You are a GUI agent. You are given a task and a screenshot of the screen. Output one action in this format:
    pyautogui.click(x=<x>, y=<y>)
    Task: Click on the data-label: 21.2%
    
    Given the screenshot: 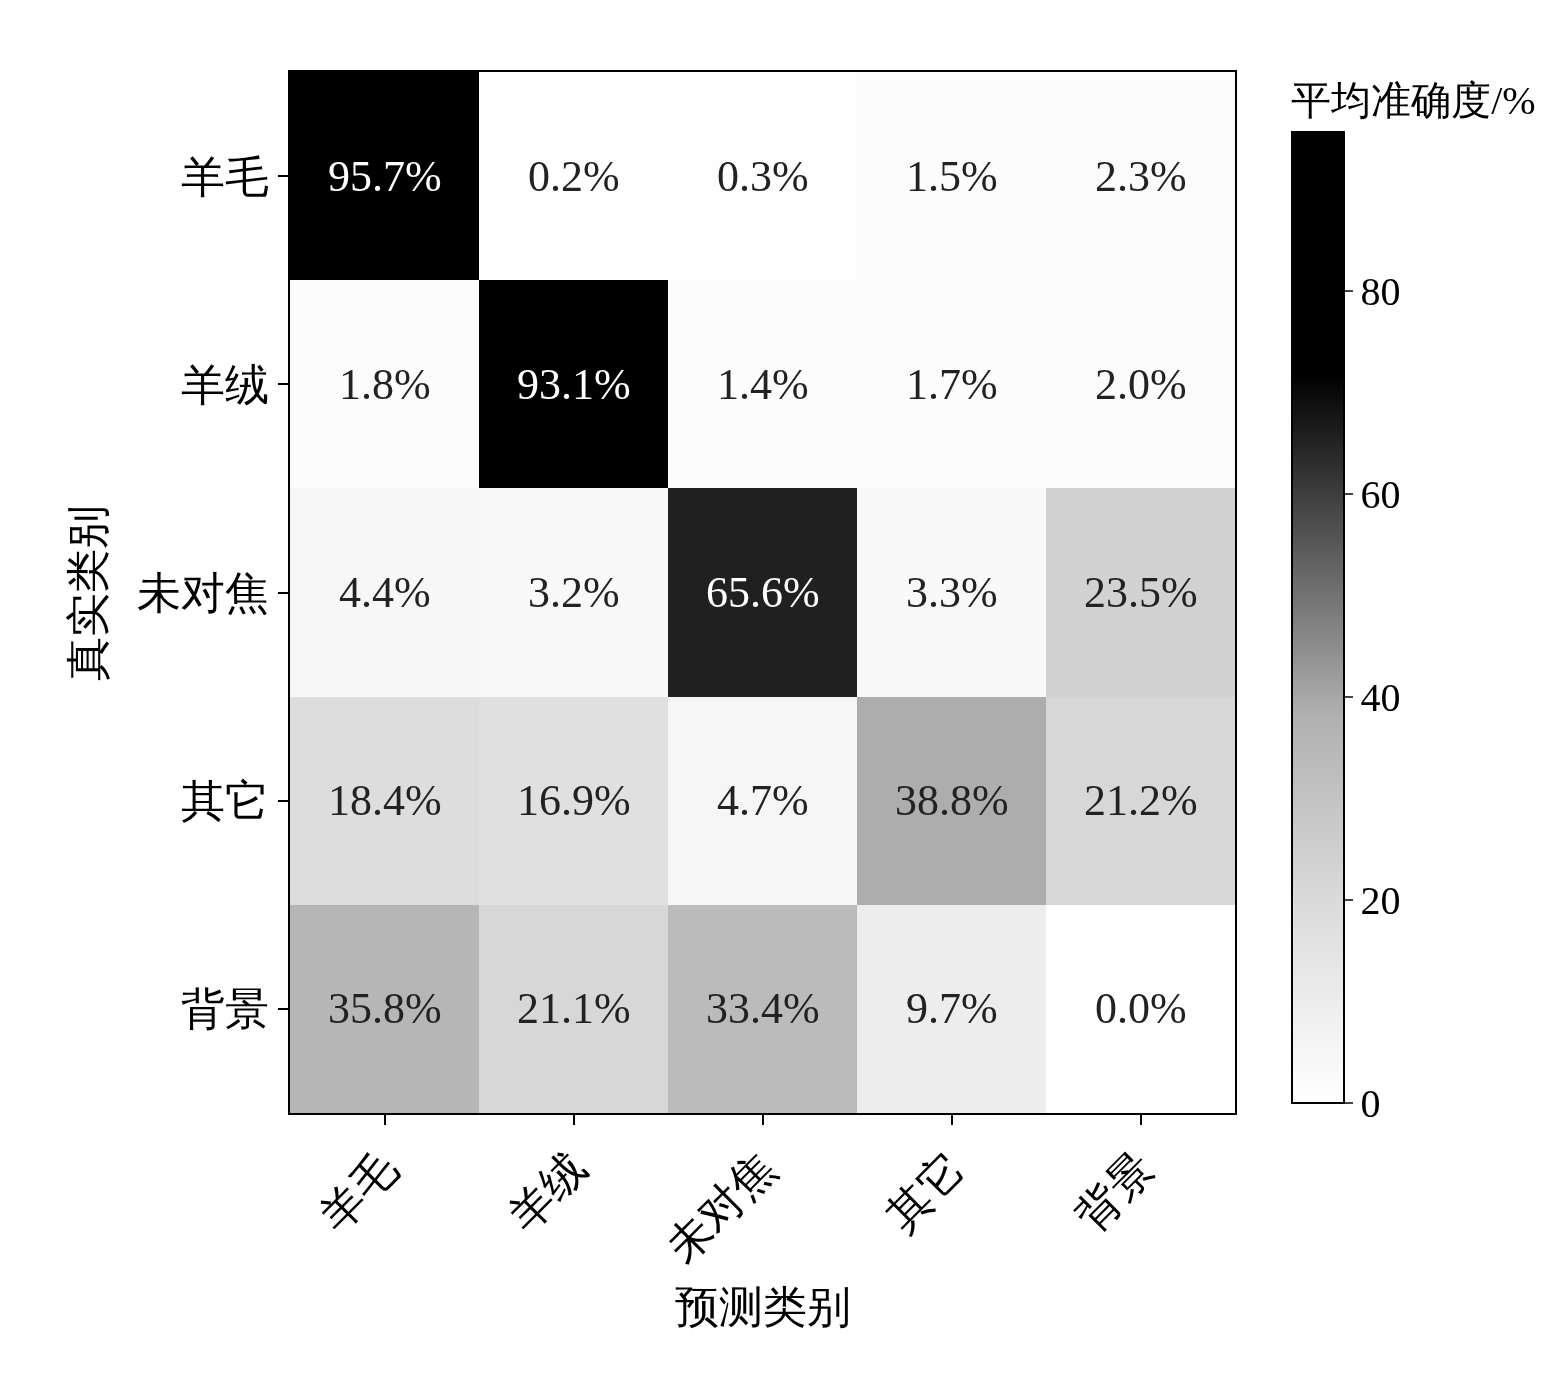 What is the action you would take?
    pyautogui.click(x=1141, y=800)
    